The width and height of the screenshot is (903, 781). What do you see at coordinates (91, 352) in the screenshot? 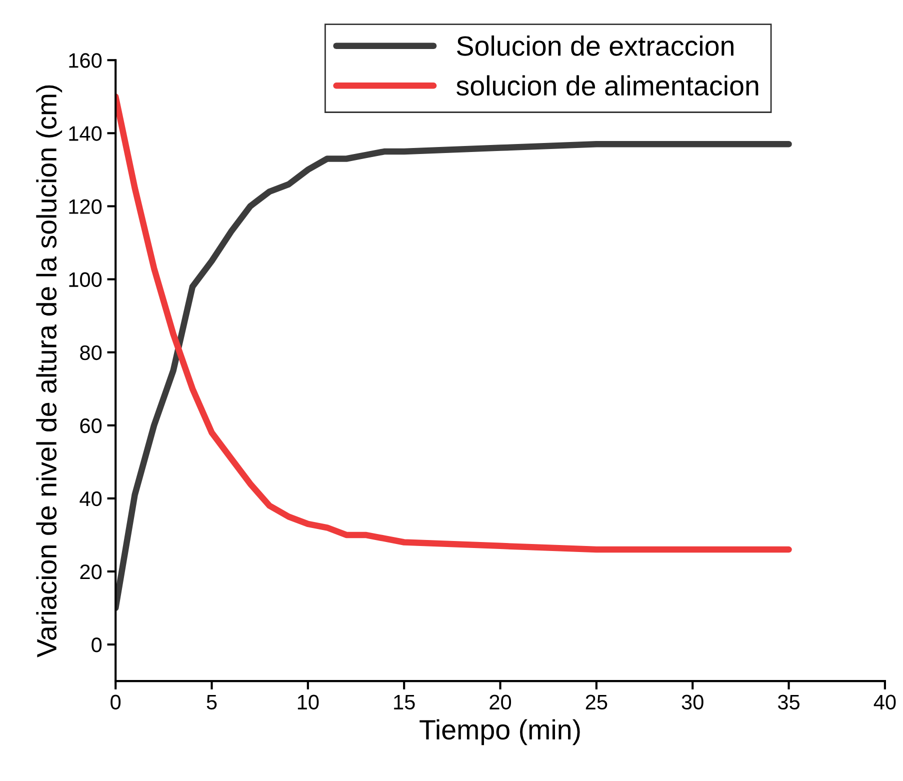
I see `y-tick-label: 80` at bounding box center [91, 352].